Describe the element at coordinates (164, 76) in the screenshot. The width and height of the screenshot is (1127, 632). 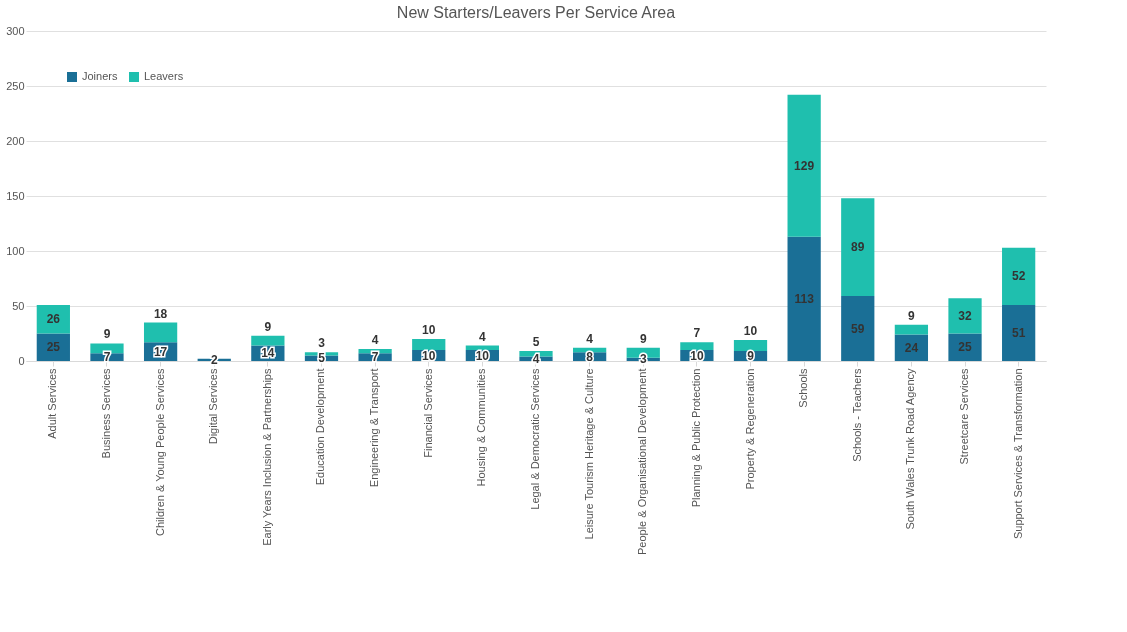
I see `legend-label: Leavers` at that location.